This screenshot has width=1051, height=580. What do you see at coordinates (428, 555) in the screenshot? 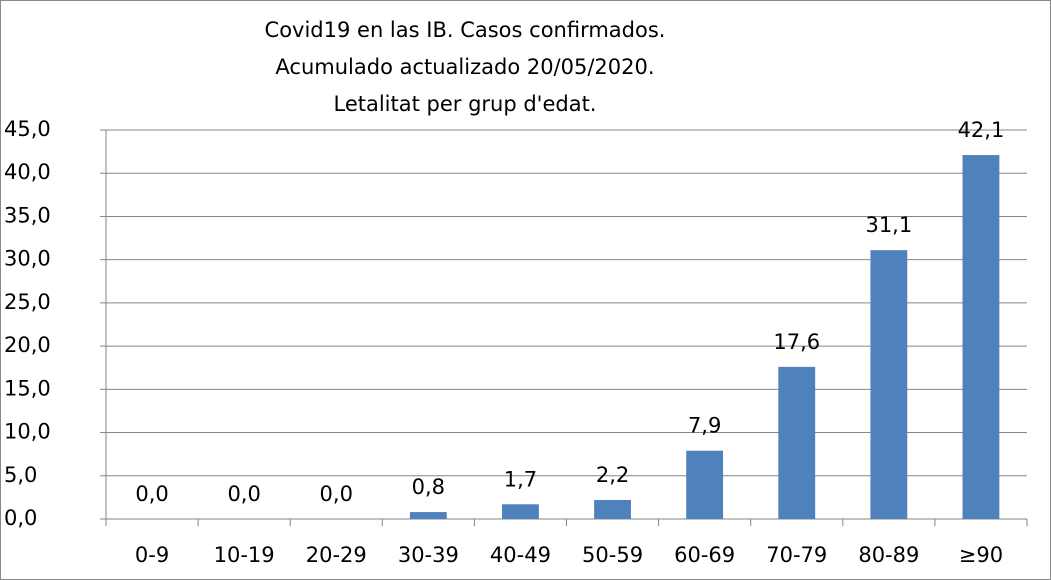
I see `x-tick-label: 30-39` at bounding box center [428, 555].